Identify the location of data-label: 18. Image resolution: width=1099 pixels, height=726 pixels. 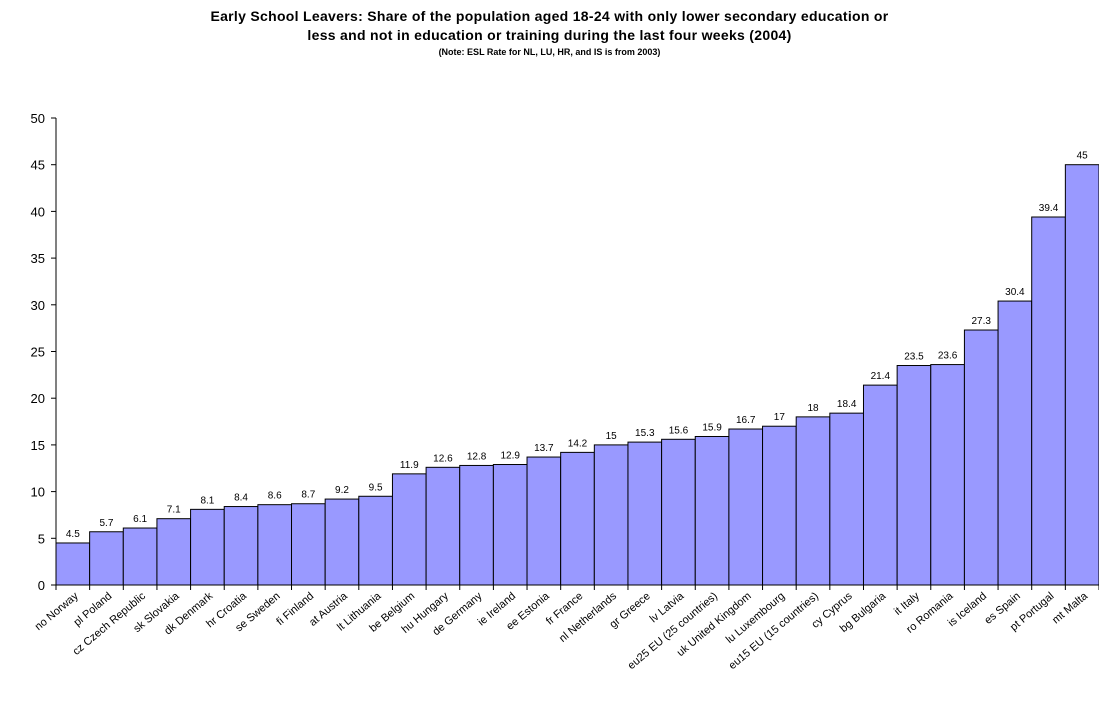
(813, 408).